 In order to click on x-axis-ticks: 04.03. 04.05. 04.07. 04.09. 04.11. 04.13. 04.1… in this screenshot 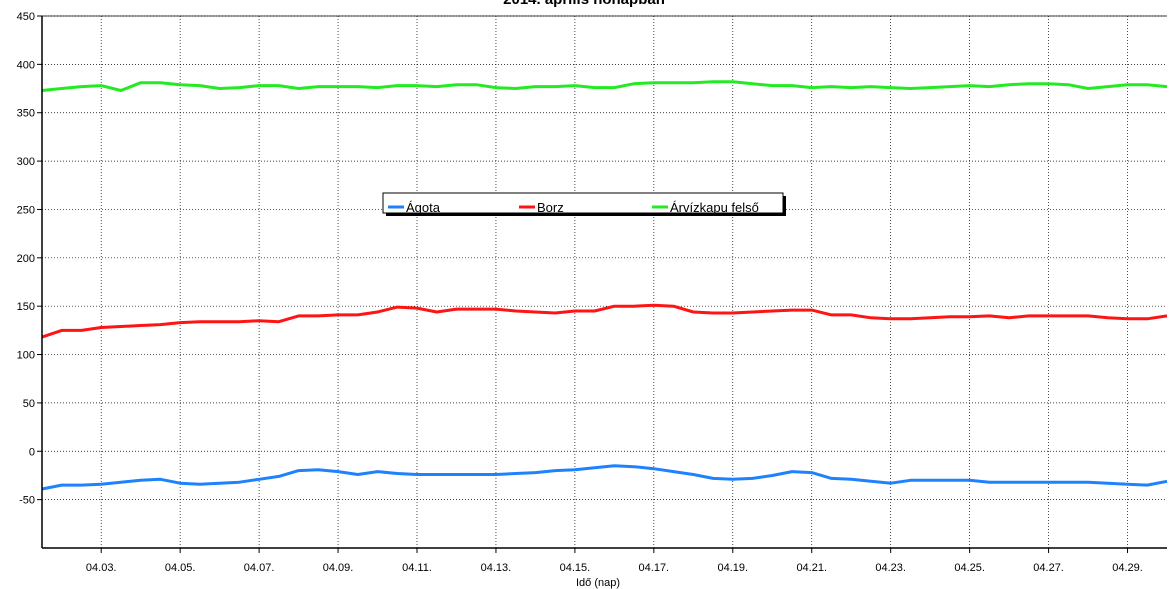, I will do `click(614, 561)`.